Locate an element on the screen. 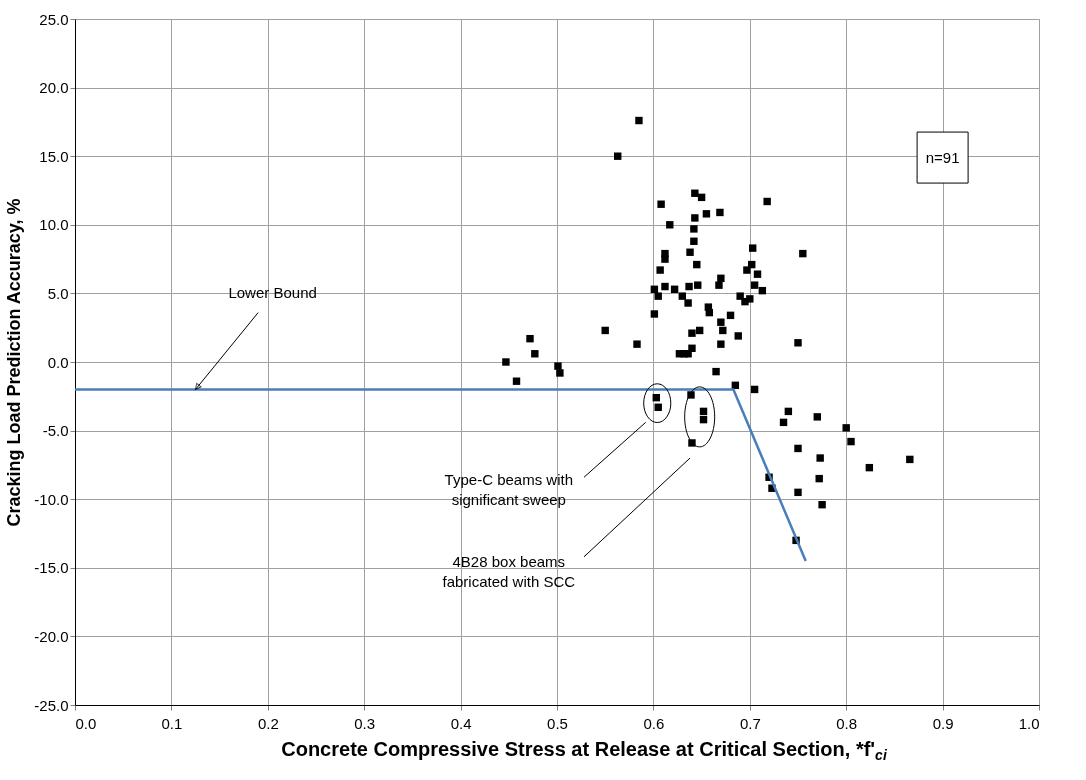  y-tick-label: 25.0 is located at coordinates (54, 19).